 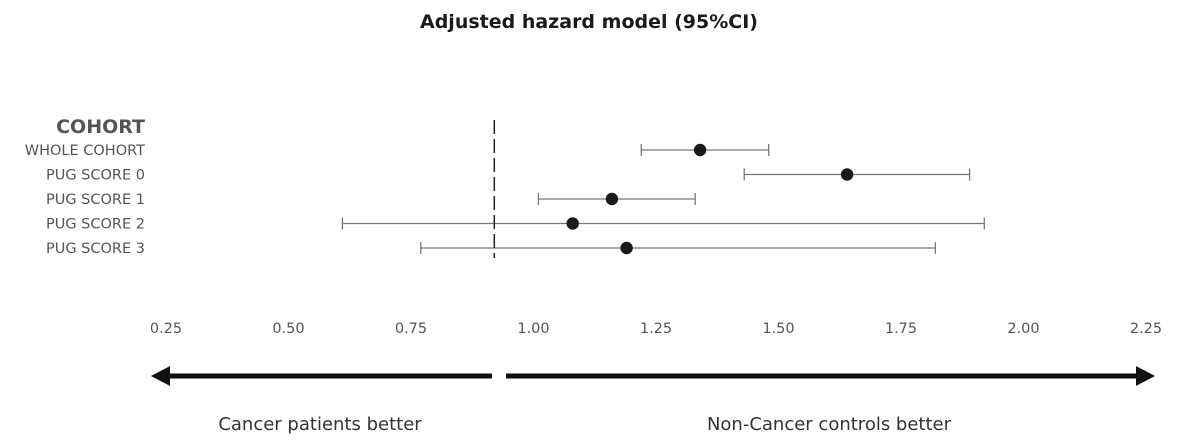 I want to click on chart-title: Adjusted hazard model (95%CI), so click(x=589, y=22).